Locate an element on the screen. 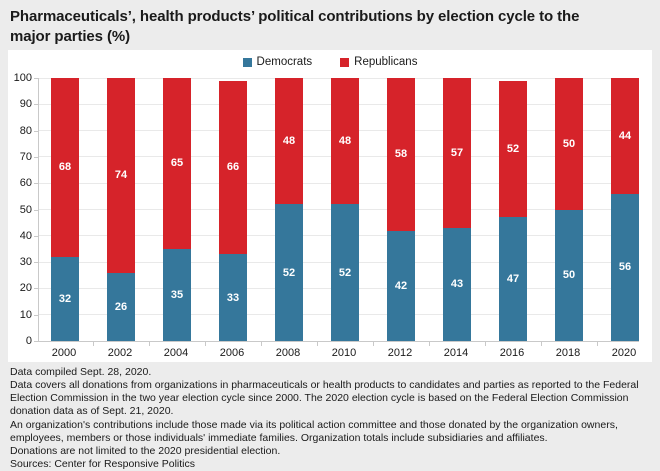 Image resolution: width=660 pixels, height=471 pixels. bar-group: 35 65 is located at coordinates (177, 209).